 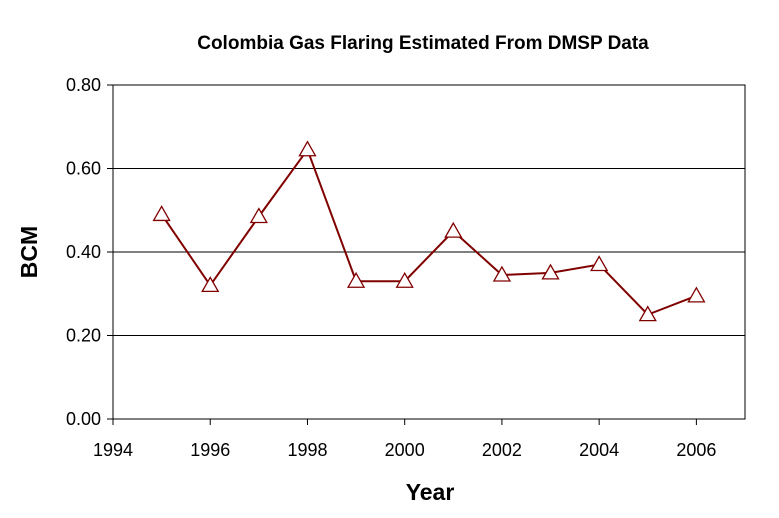 I want to click on x-tick-label: 2002, so click(x=502, y=450).